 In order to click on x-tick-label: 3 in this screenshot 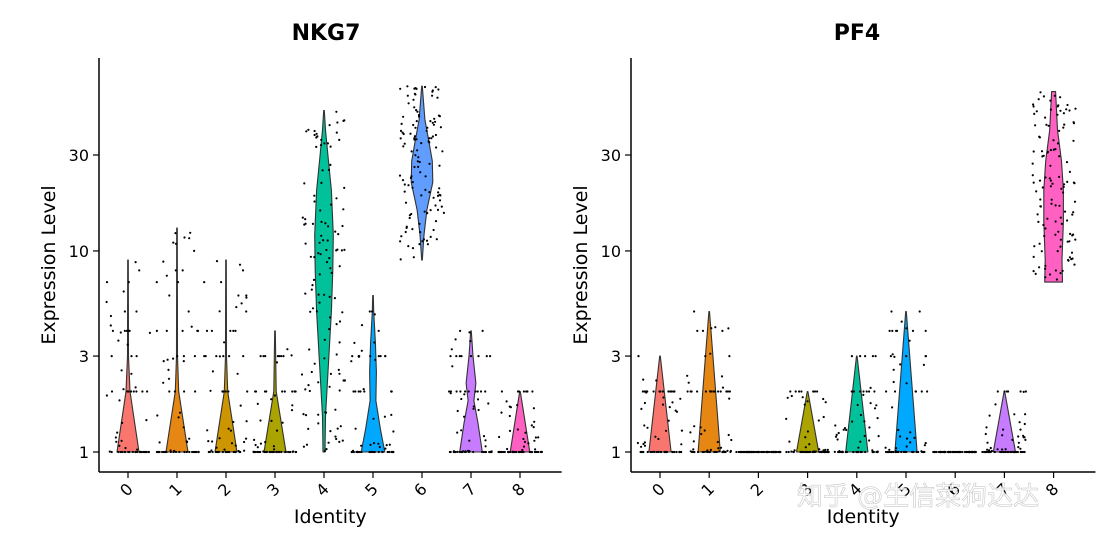, I will do `click(273, 489)`.